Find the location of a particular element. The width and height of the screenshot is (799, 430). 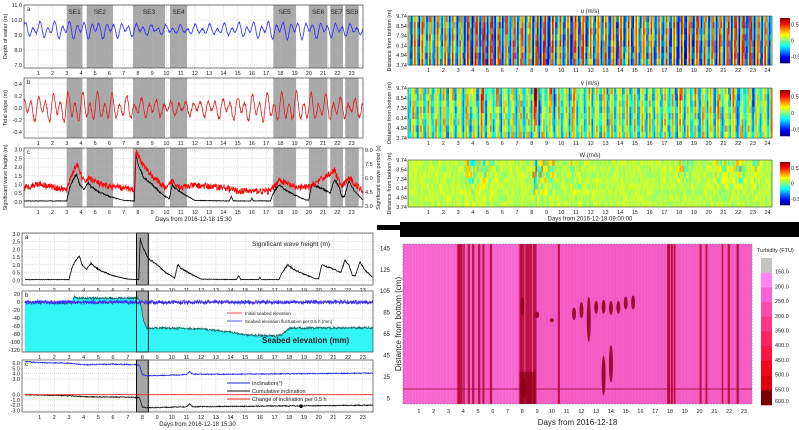

y-tick-label: 4.94 is located at coordinates (401, 56).